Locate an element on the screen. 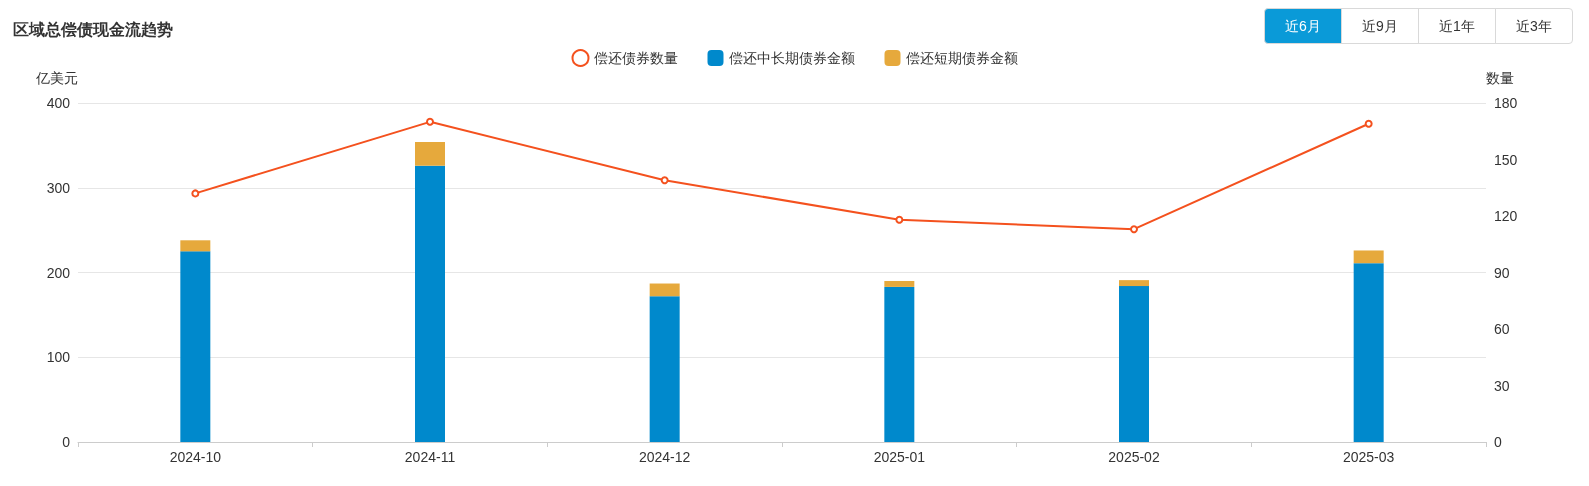 Image resolution: width=1589 pixels, height=486 pixels. y2-tick-label: 120 is located at coordinates (1506, 216).